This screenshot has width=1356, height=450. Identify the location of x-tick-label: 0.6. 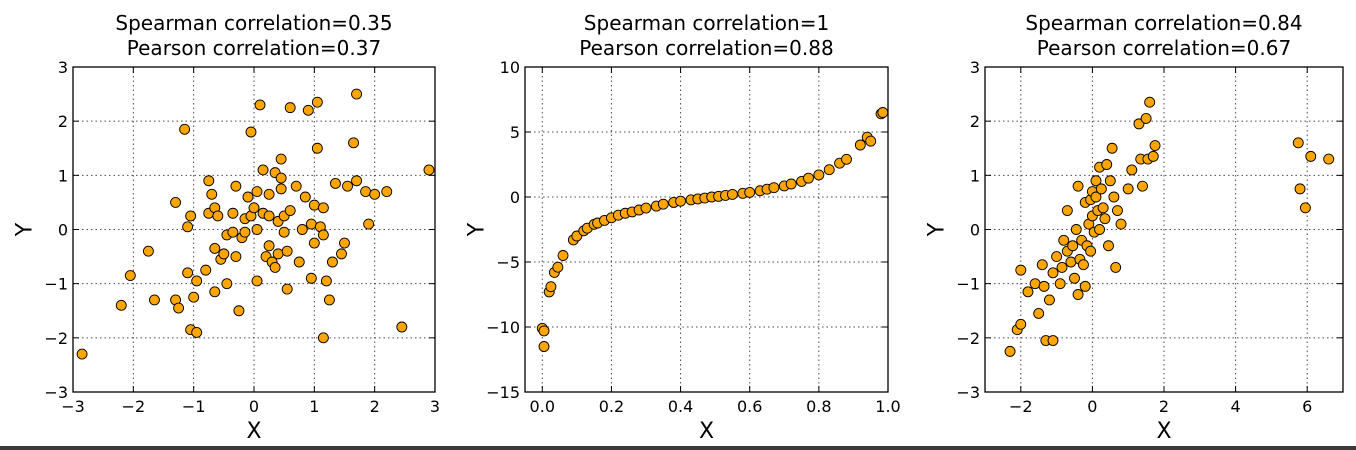
(749, 406).